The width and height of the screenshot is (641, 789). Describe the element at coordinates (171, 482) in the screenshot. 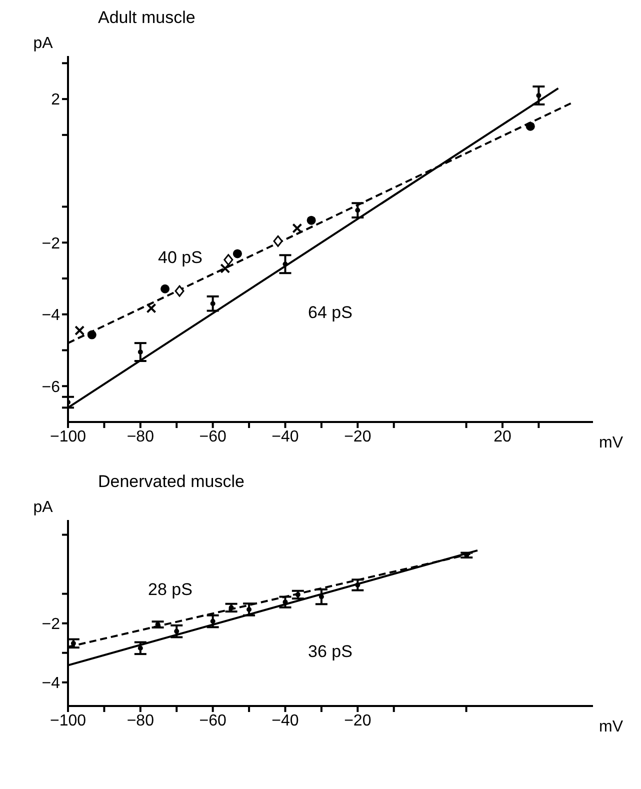

I see `chart-title: Denervated muscle` at that location.